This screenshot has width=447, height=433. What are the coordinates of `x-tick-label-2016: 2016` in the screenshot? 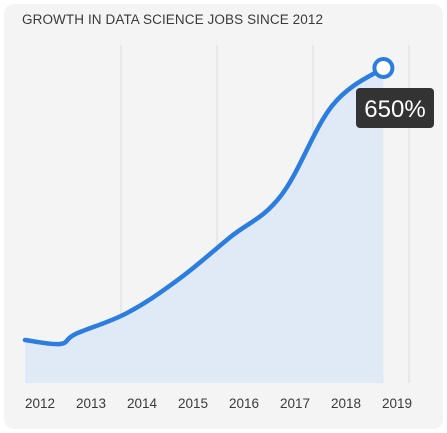 It's located at (244, 403).